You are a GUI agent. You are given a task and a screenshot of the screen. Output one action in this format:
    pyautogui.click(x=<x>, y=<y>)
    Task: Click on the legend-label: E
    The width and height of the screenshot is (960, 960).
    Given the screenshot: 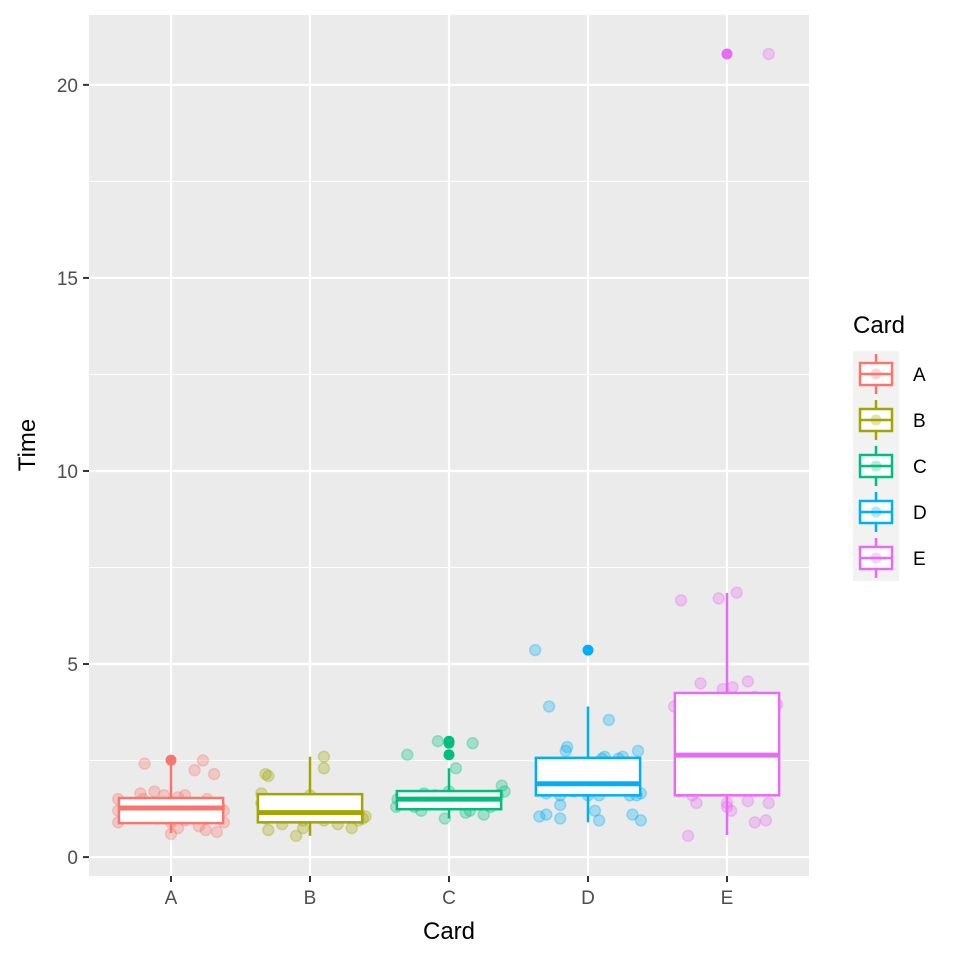 What is the action you would take?
    pyautogui.click(x=919, y=559)
    